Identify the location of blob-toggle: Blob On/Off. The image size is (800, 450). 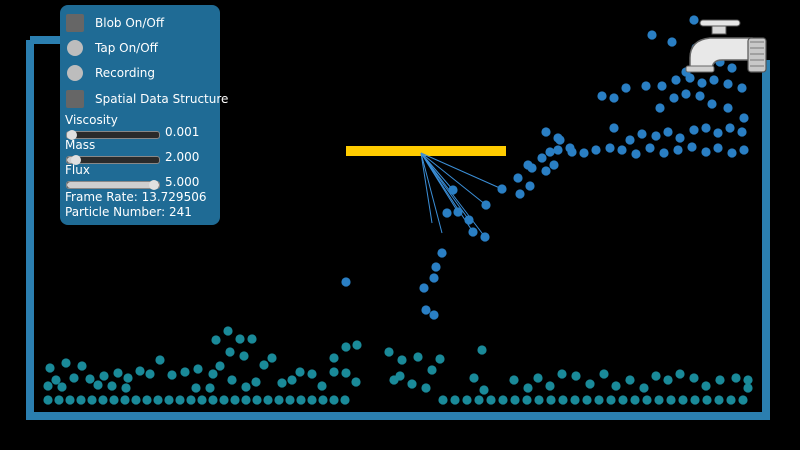
(115, 23).